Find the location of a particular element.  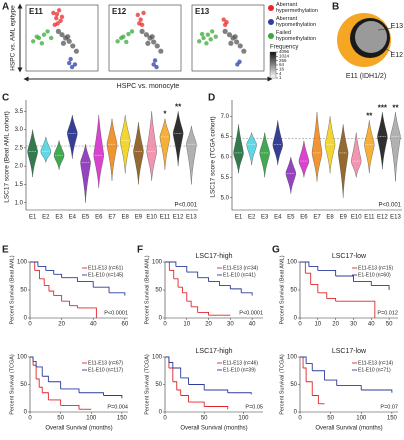

legend-label: E1-E10 (n=60) is located at coordinates (374, 275).